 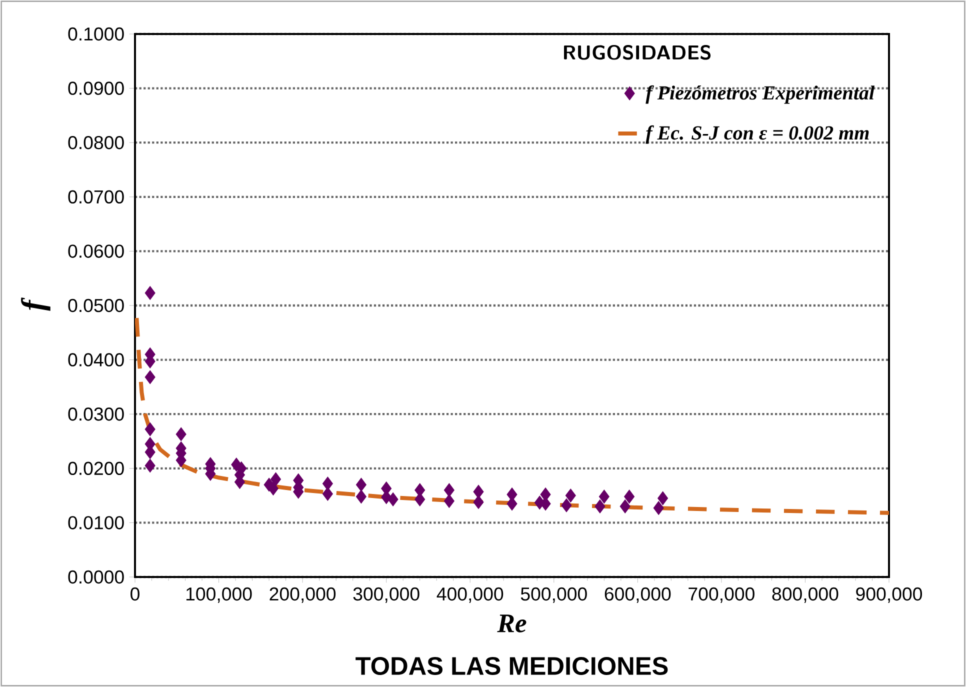 I want to click on x-tick-label: 200,000, so click(x=303, y=595).